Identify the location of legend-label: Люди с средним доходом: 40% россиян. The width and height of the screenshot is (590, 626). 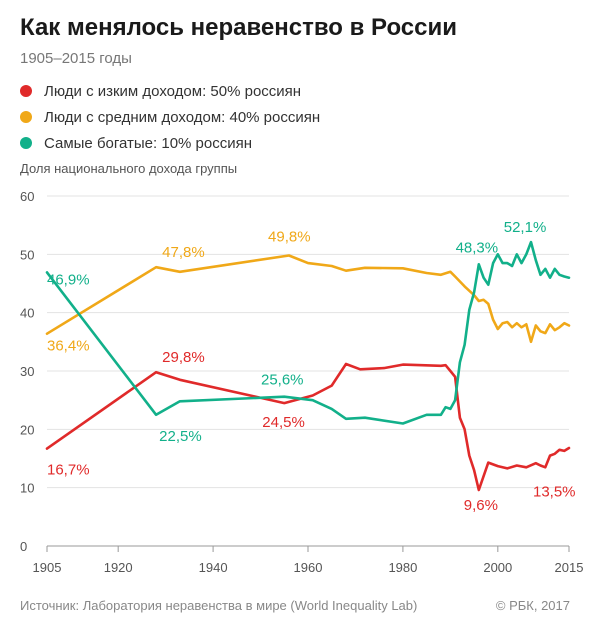
(182, 117).